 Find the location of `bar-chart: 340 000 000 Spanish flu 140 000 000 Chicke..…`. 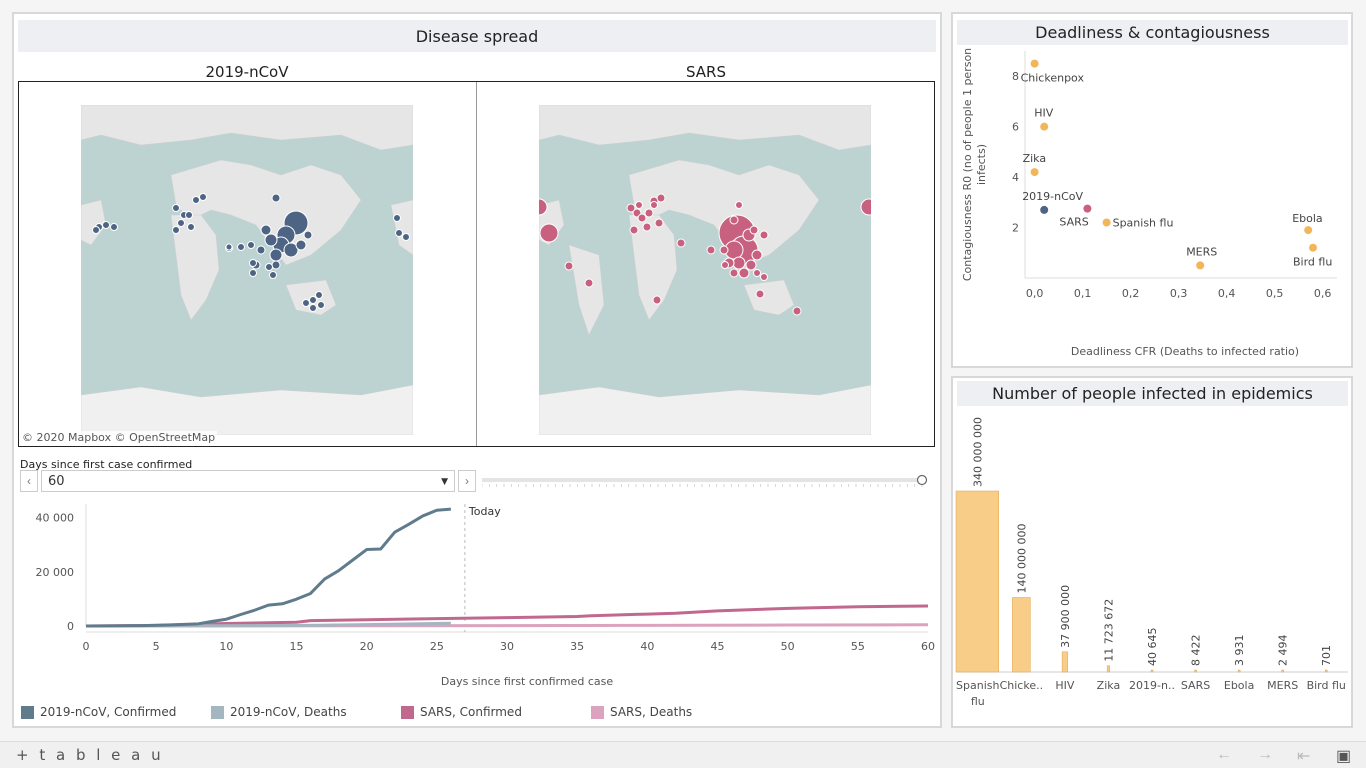

bar-chart: 340 000 000 Spanish flu 140 000 000 Chicke..… is located at coordinates (1152, 566).